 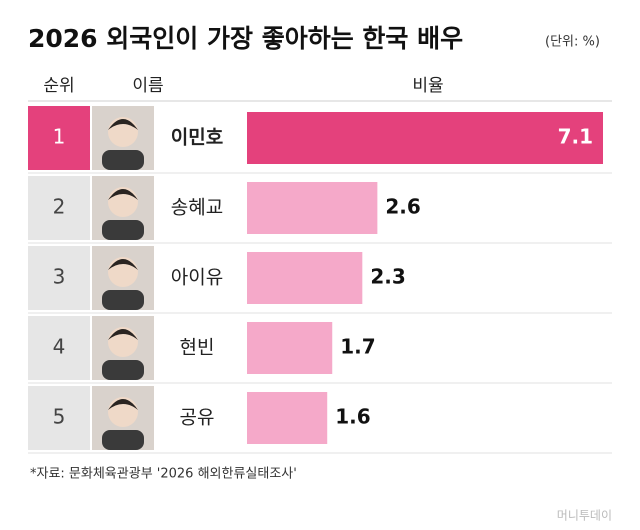 I want to click on value-label: 1.6, so click(x=352, y=417).